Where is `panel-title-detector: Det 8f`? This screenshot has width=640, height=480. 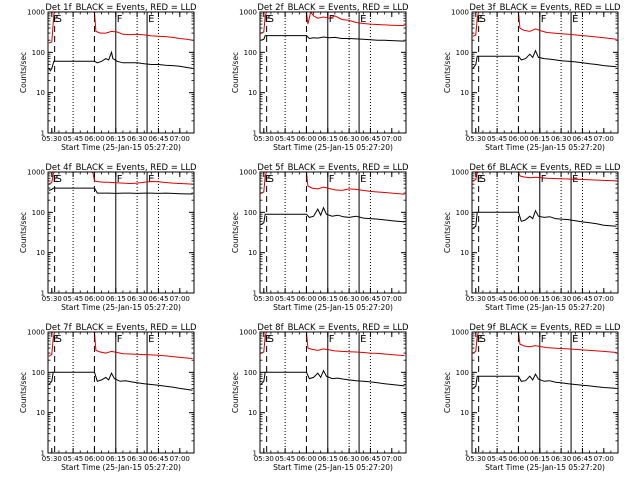
panel-title-detector: Det 8f is located at coordinates (270, 328).